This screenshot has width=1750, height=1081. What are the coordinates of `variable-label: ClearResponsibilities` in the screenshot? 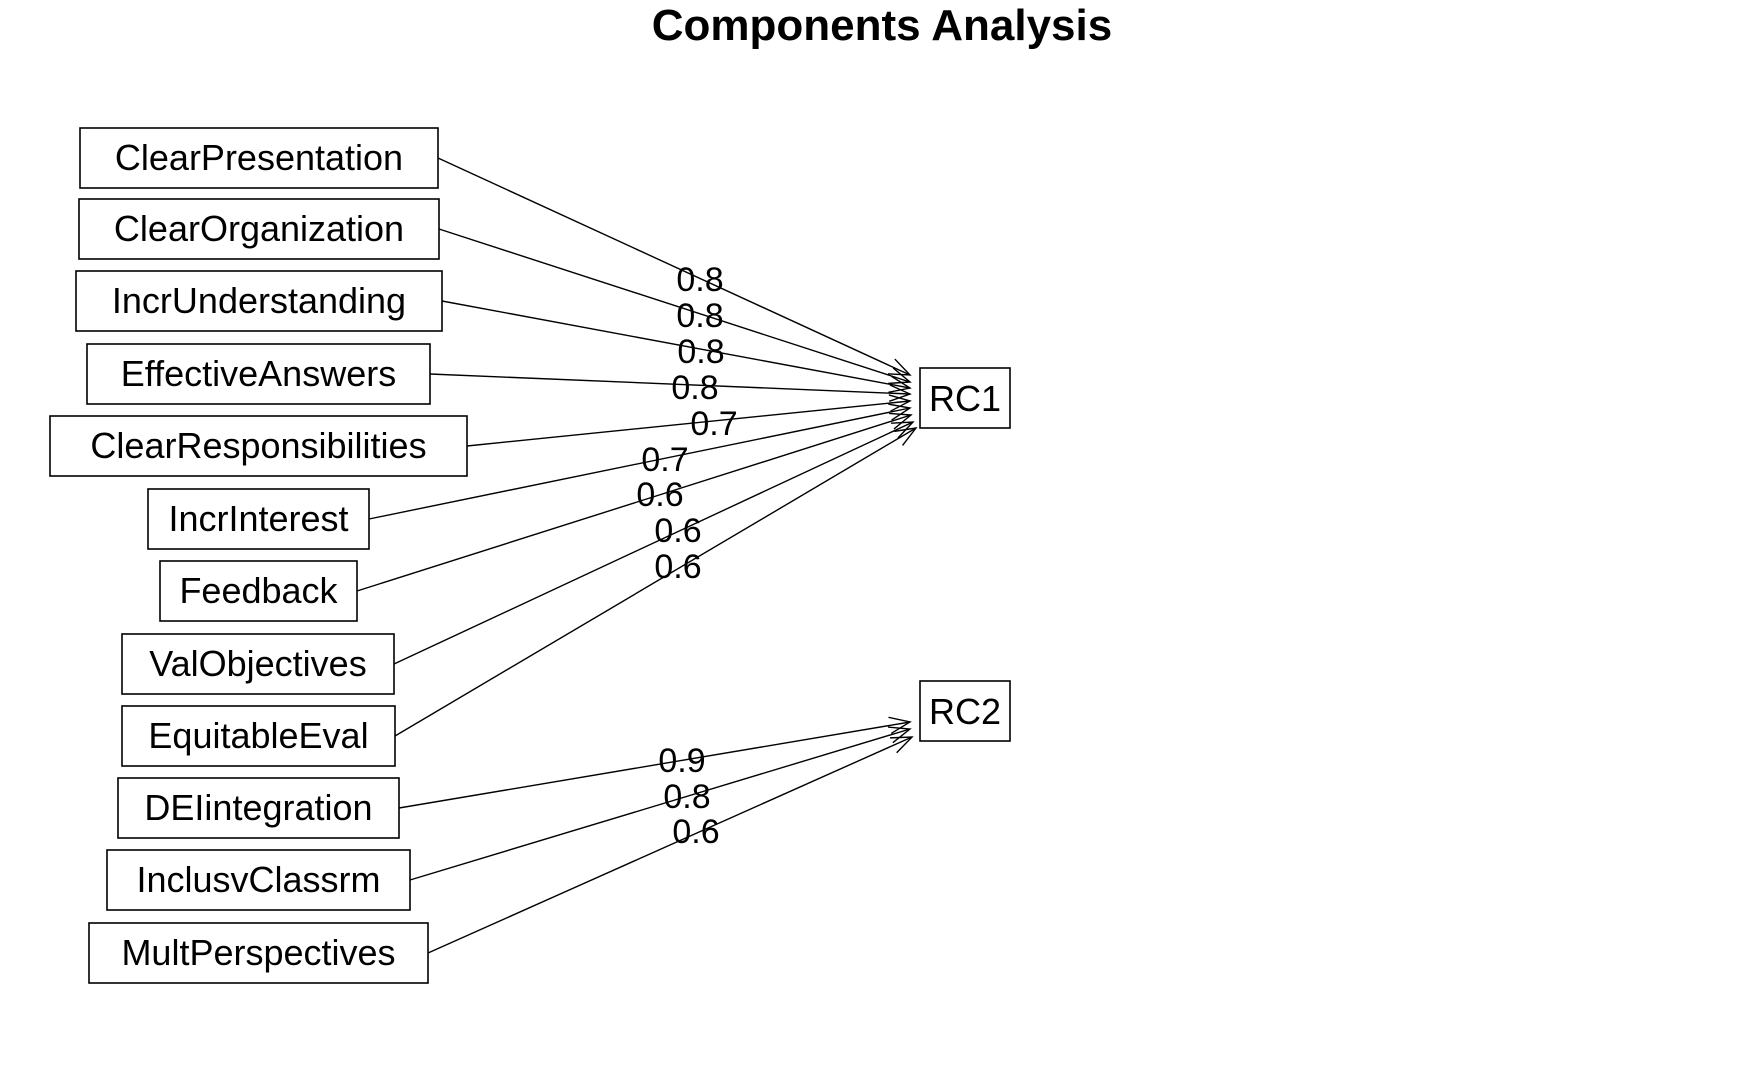 It's located at (258, 445).